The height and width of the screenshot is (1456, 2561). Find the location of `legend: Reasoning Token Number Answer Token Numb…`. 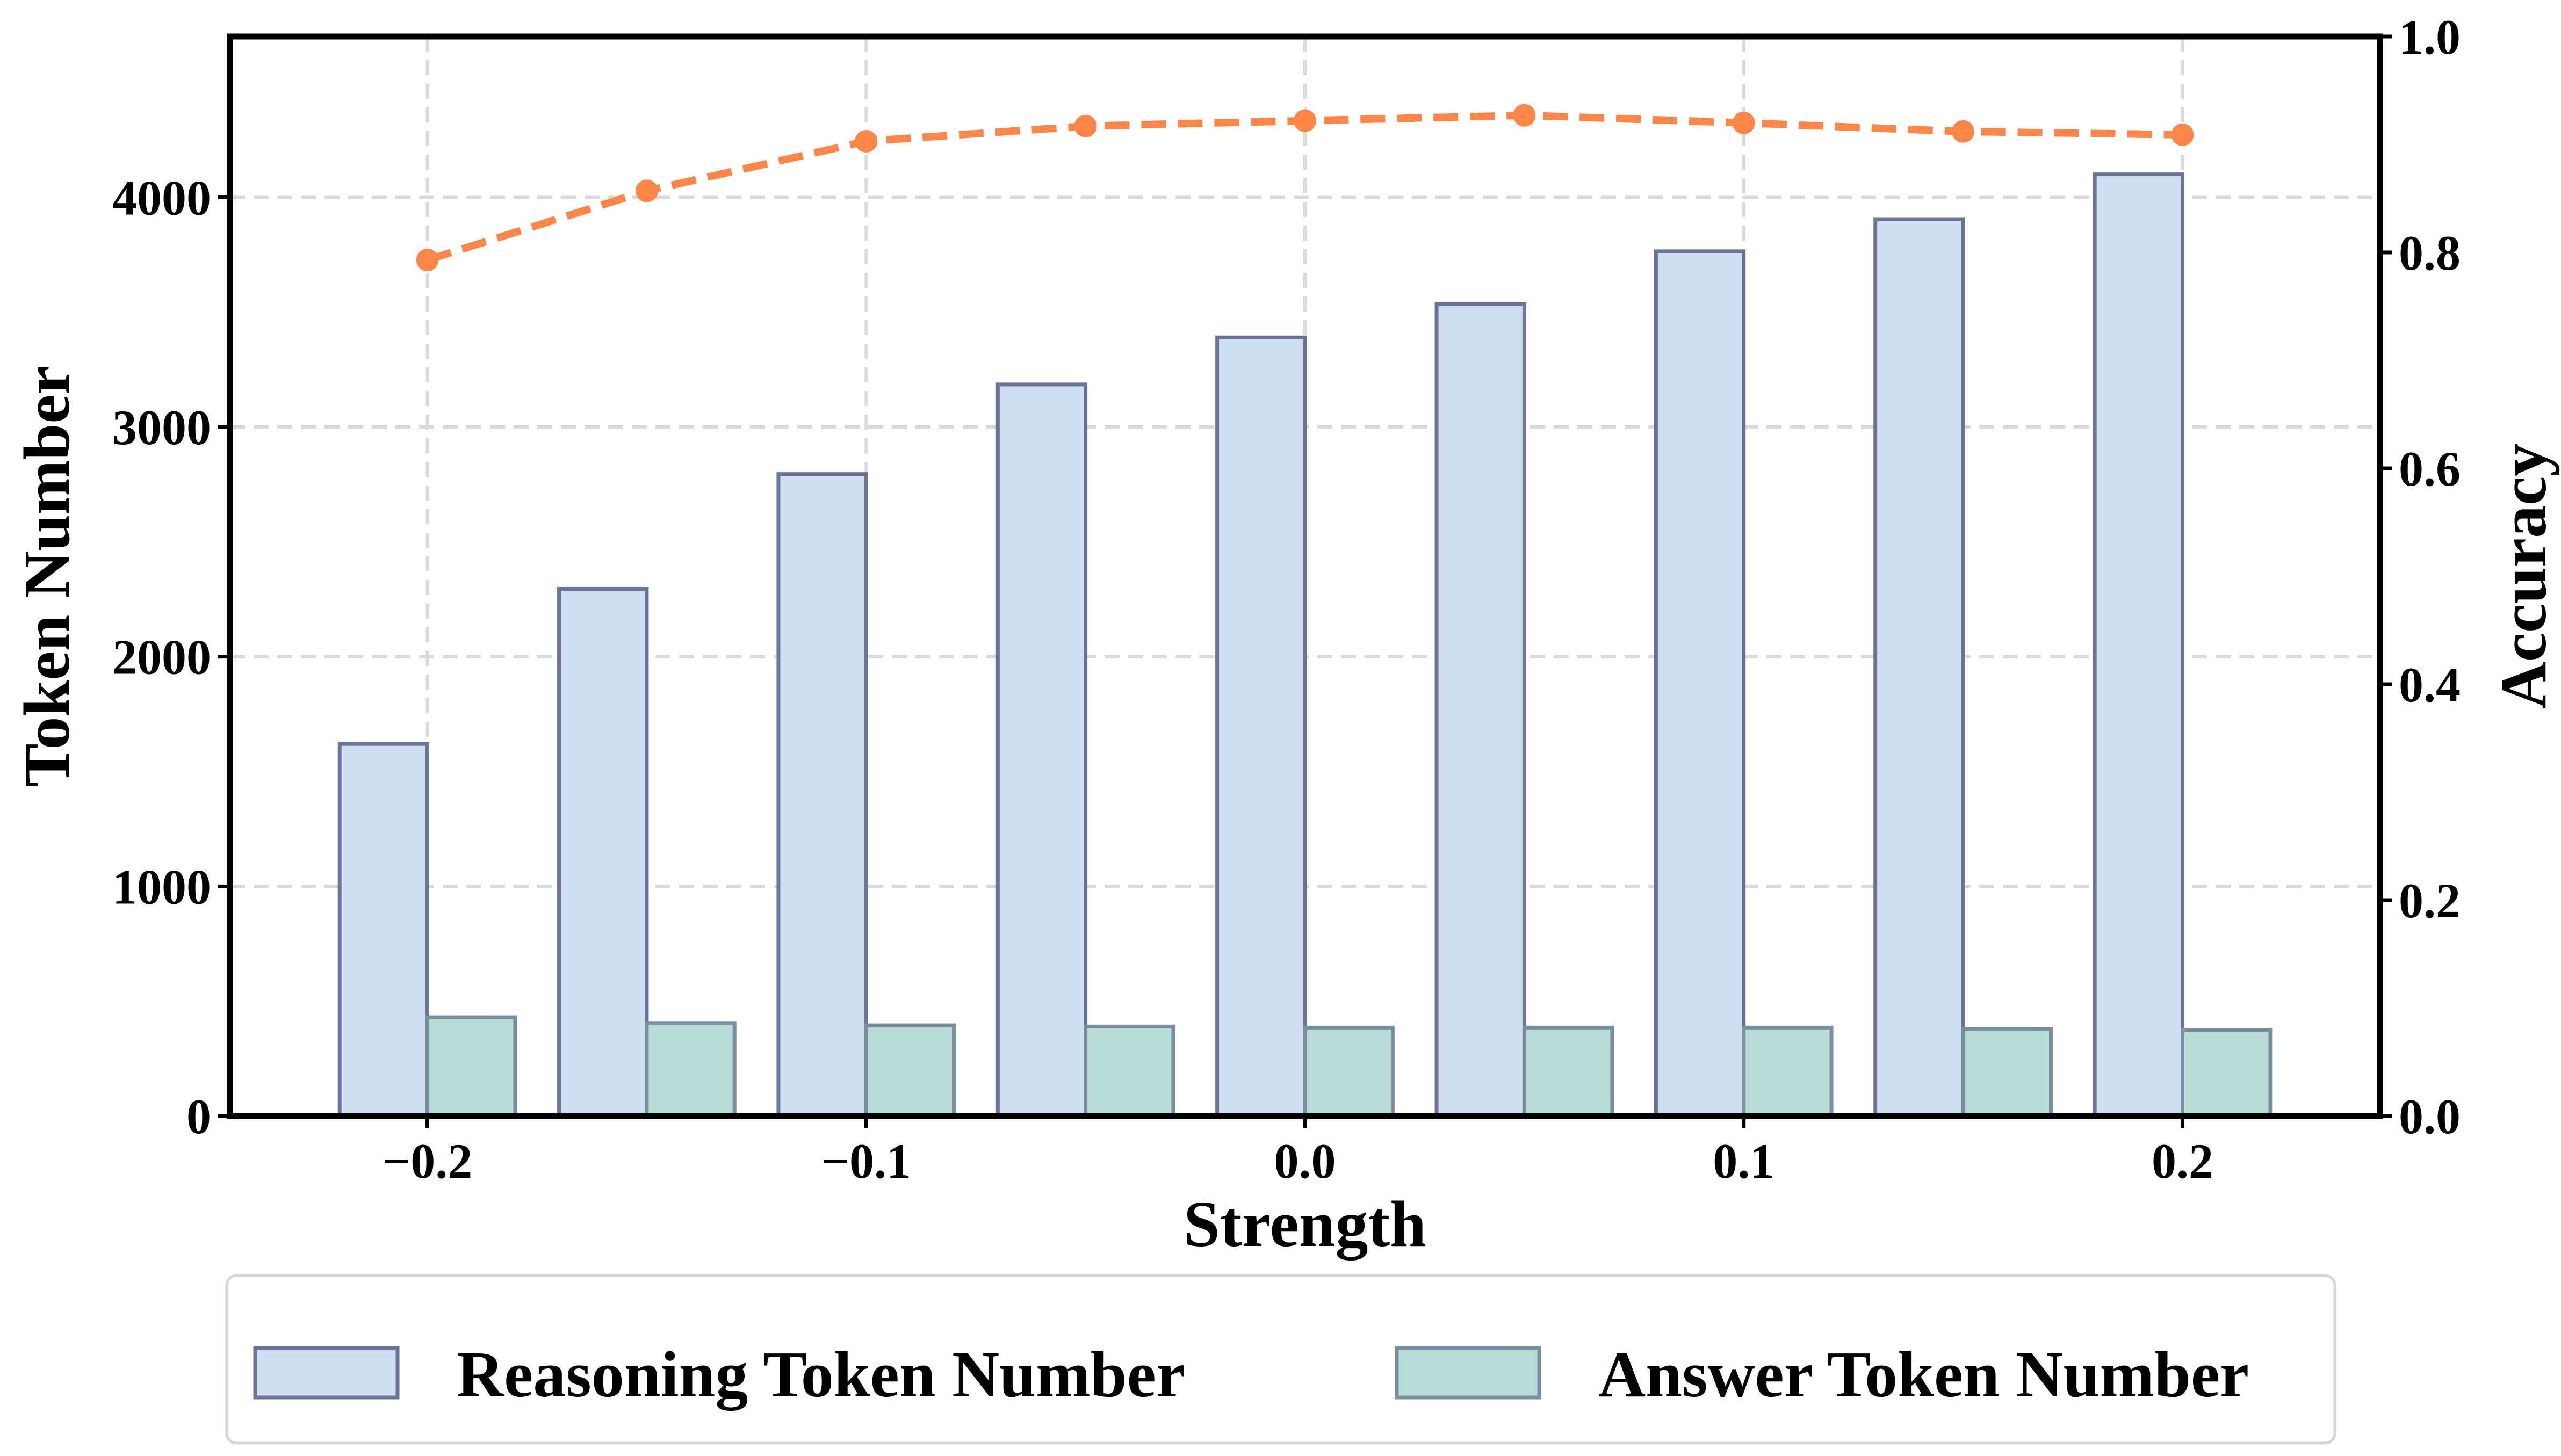

legend: Reasoning Token Number Answer Token Numb… is located at coordinates (1280, 1359).